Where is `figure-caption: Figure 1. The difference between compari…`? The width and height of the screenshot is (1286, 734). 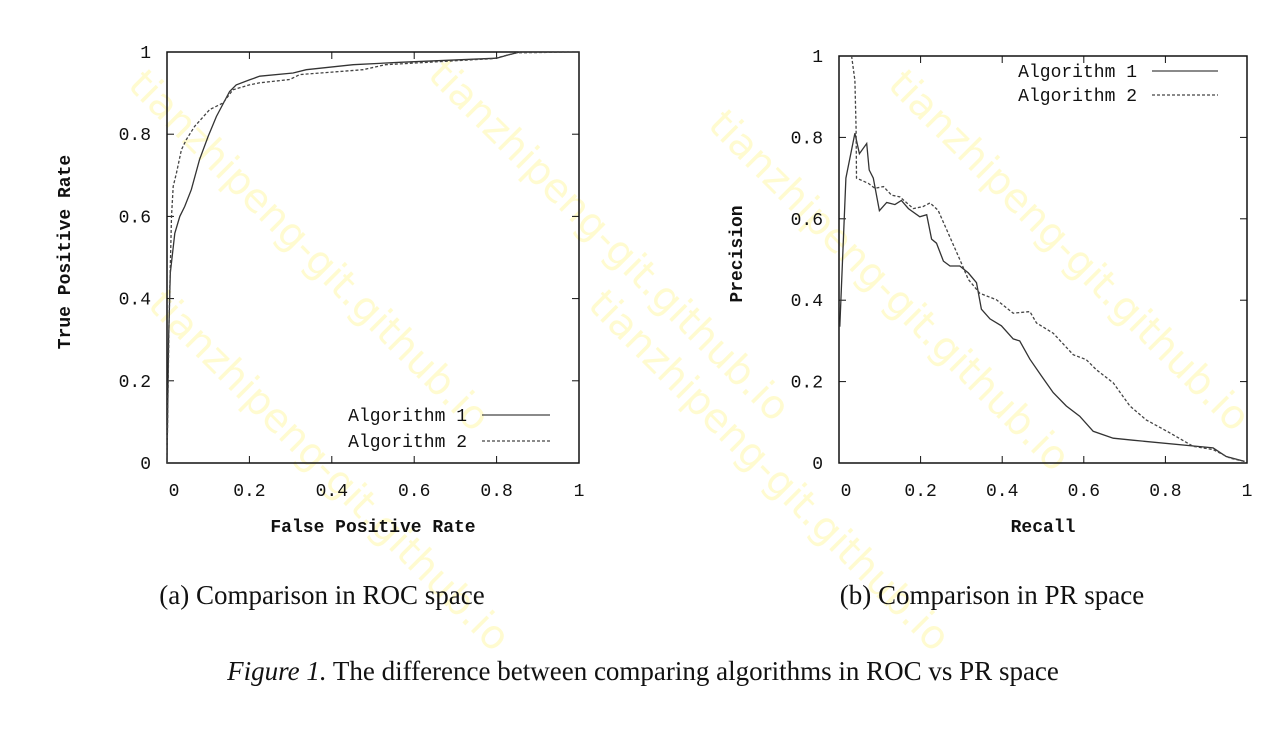
figure-caption: Figure 1. The difference between compari… is located at coordinates (642, 671).